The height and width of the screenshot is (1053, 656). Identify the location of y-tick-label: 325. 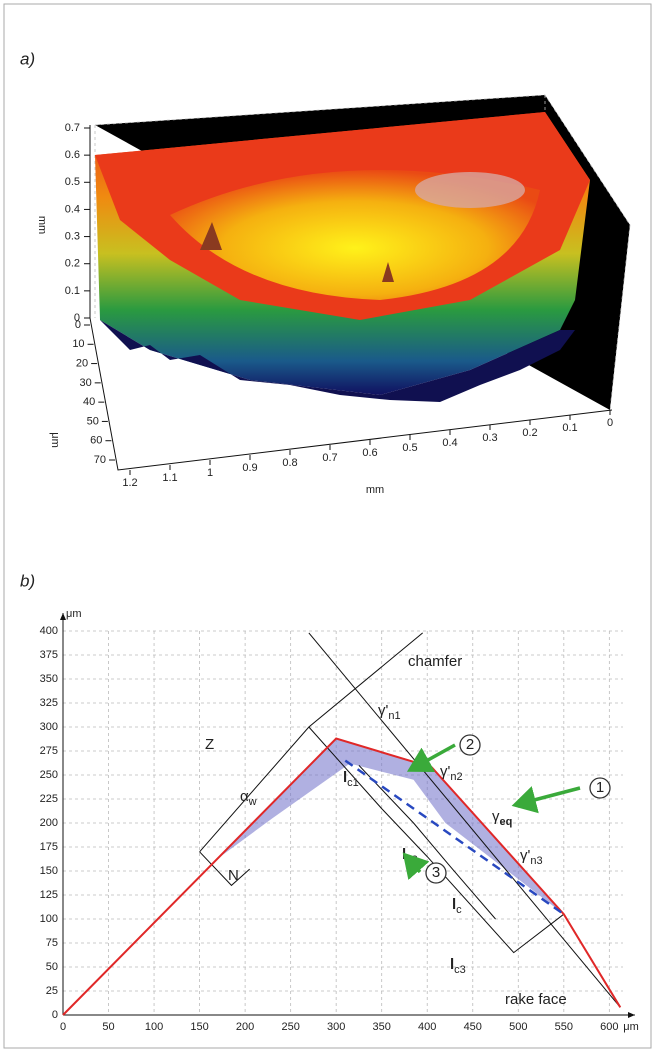
(49, 703).